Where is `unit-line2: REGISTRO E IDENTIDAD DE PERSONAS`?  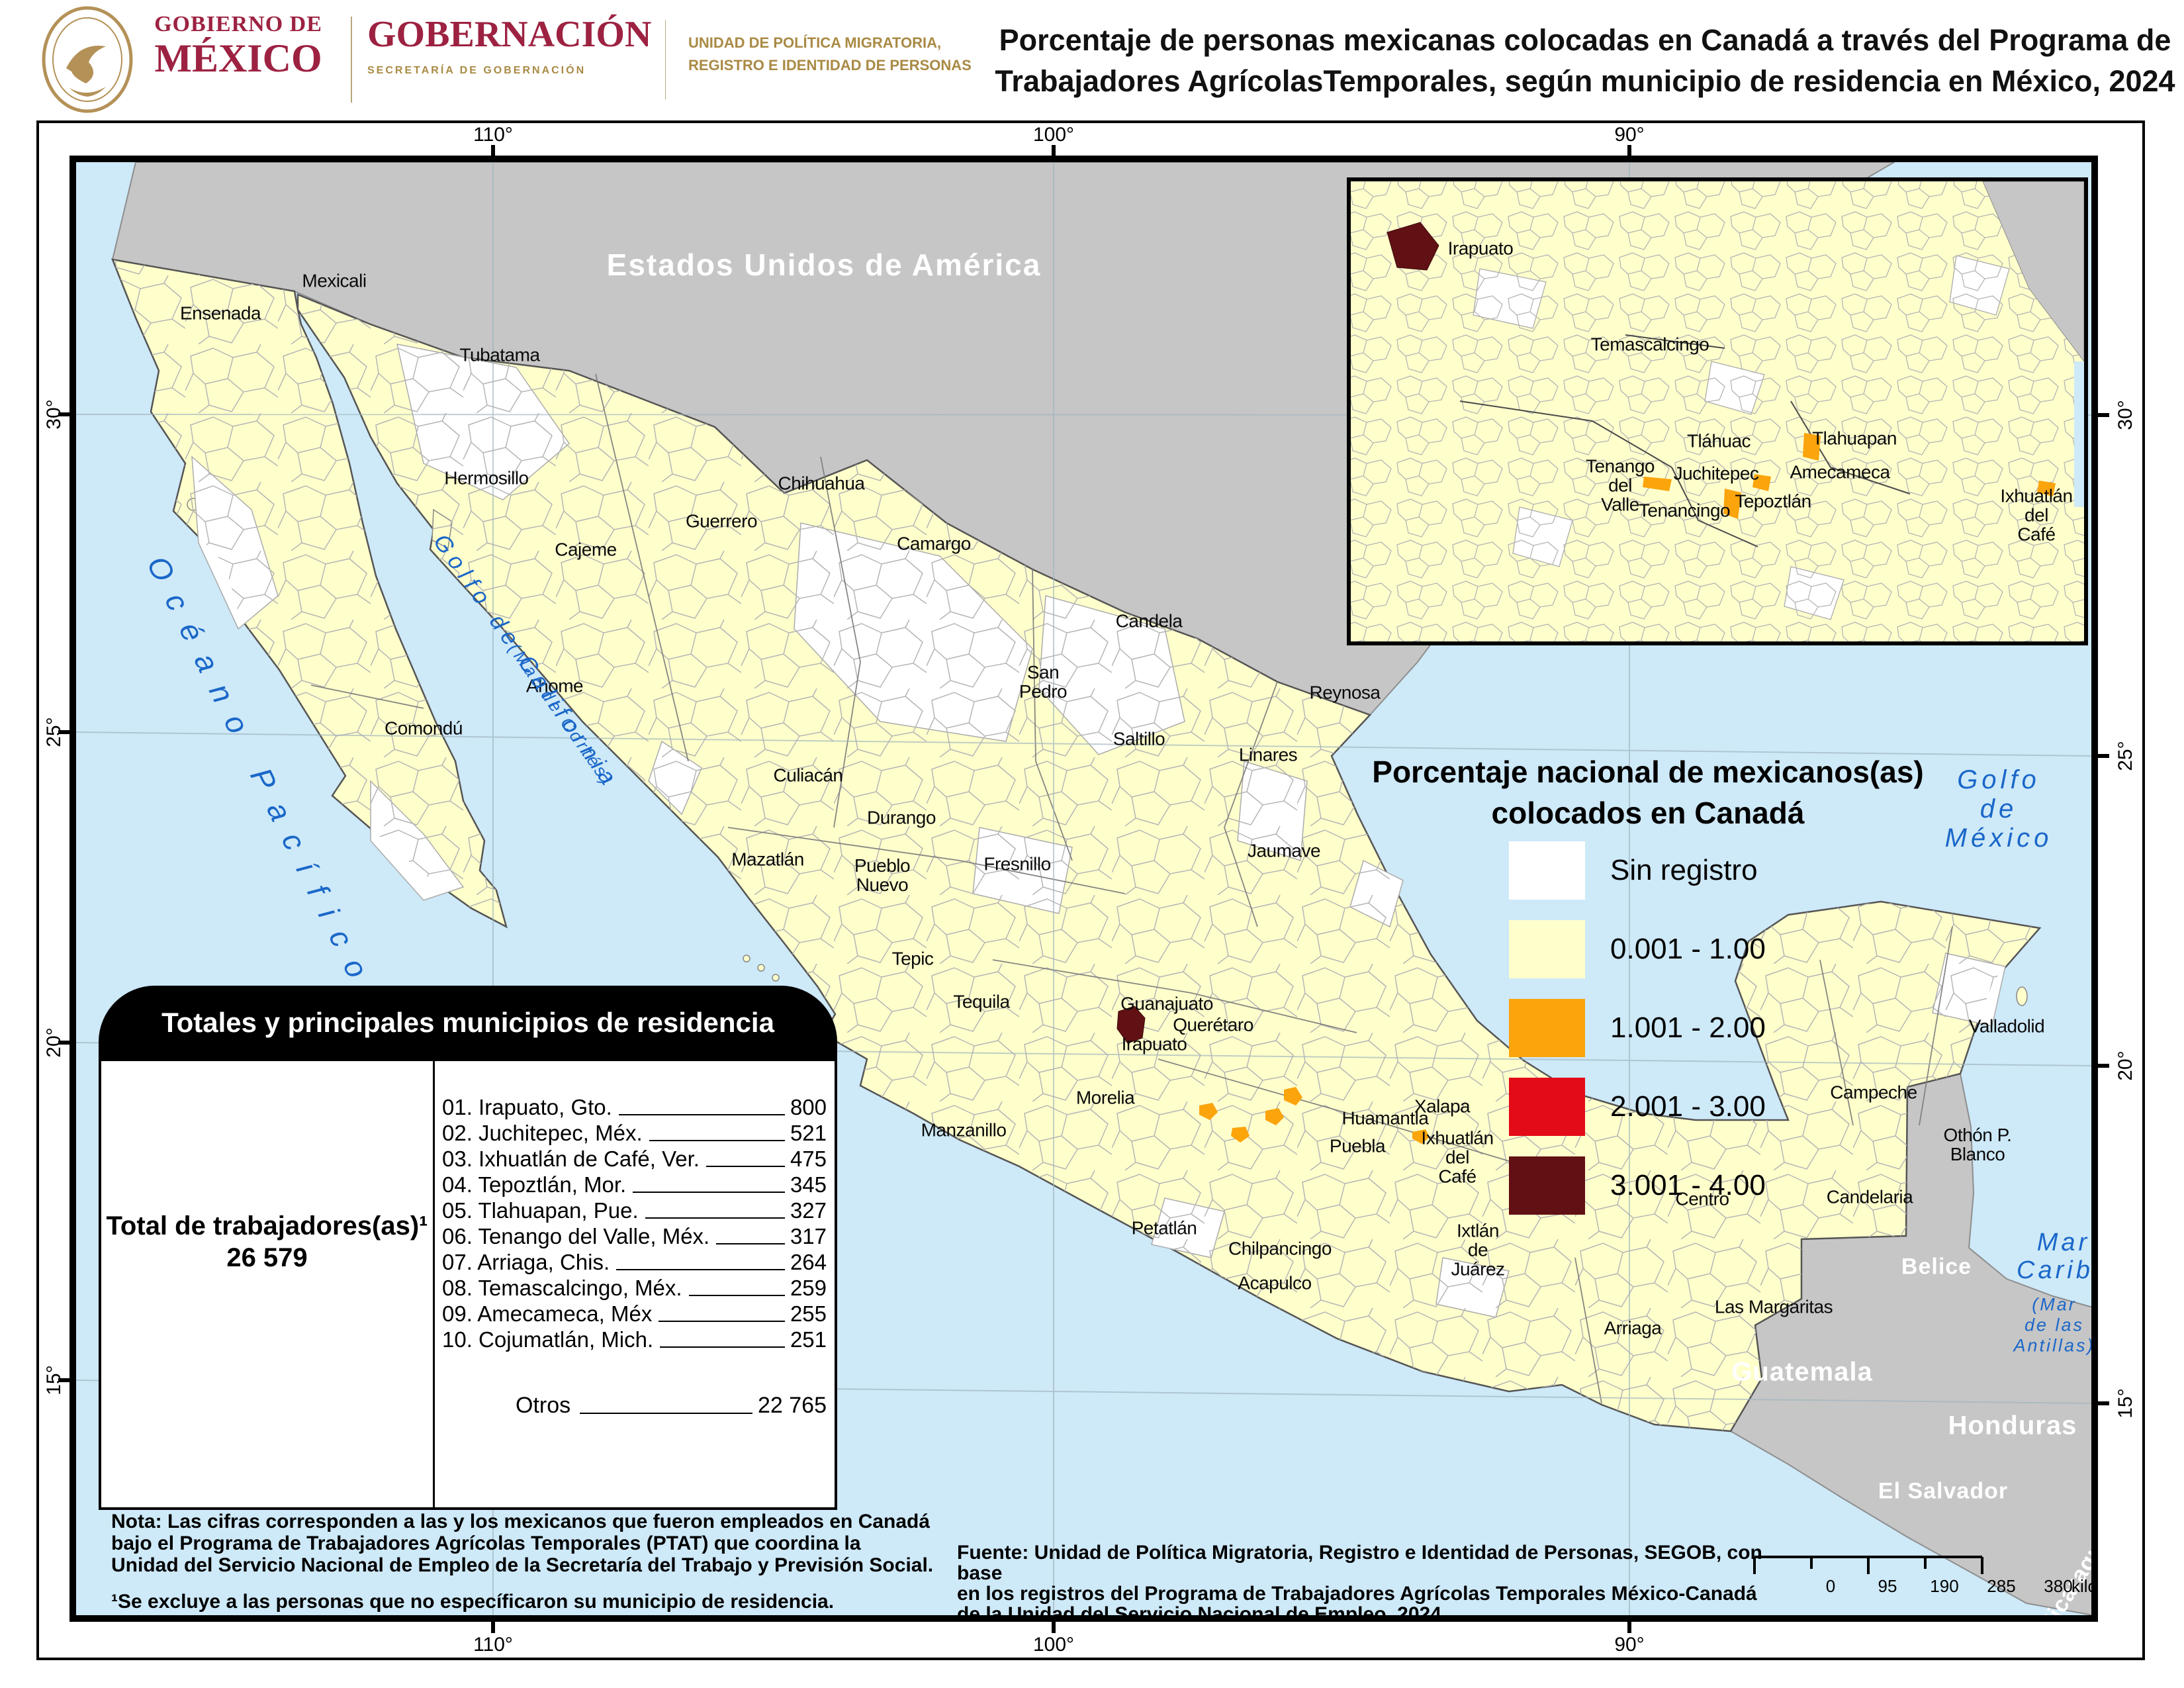 unit-line2: REGISTRO E IDENTIDAD DE PERSONAS is located at coordinates (830, 65).